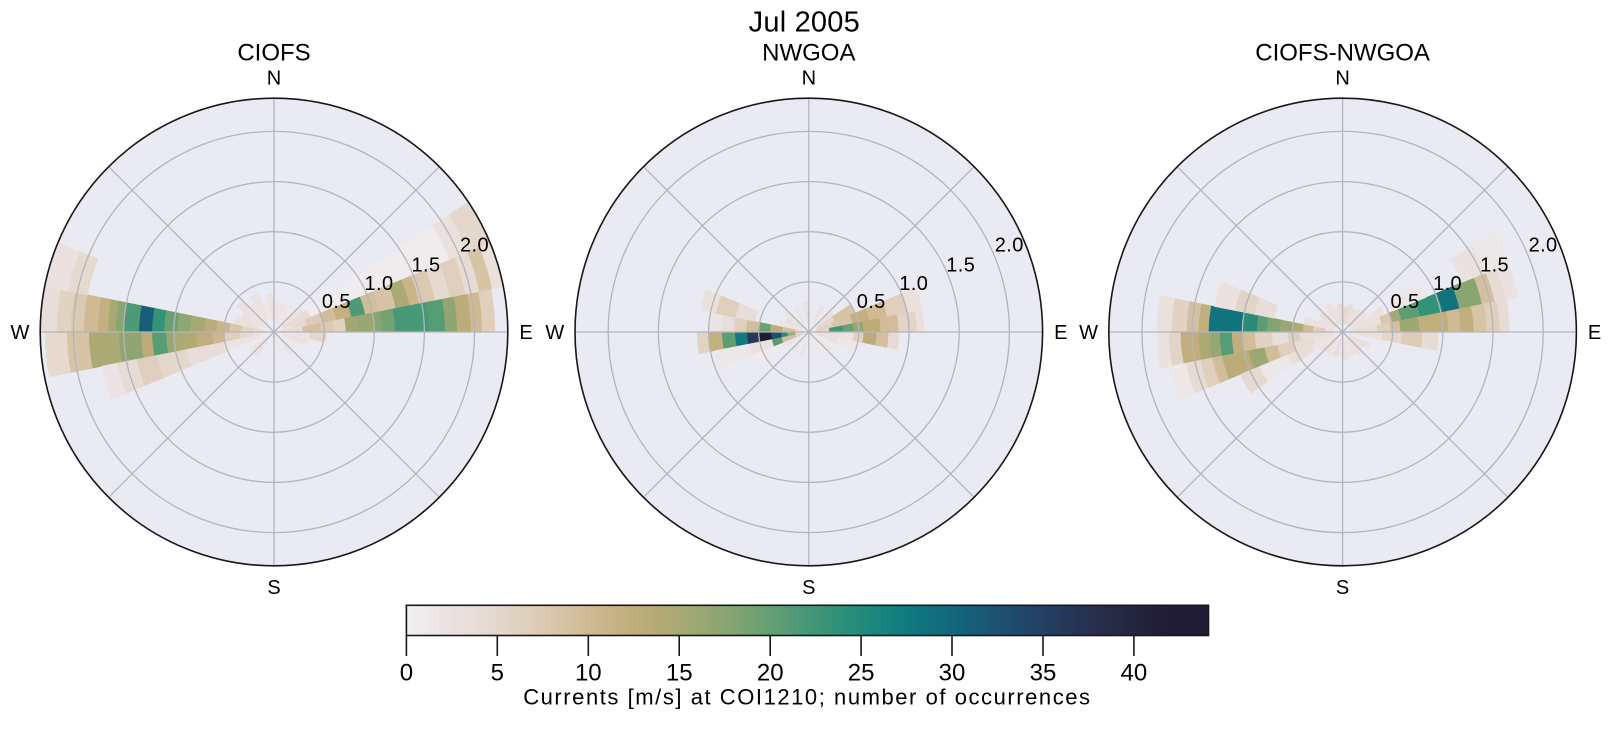 This screenshot has height=729, width=1611. Describe the element at coordinates (1043, 673) in the screenshot. I see `svg-text: 35` at that location.